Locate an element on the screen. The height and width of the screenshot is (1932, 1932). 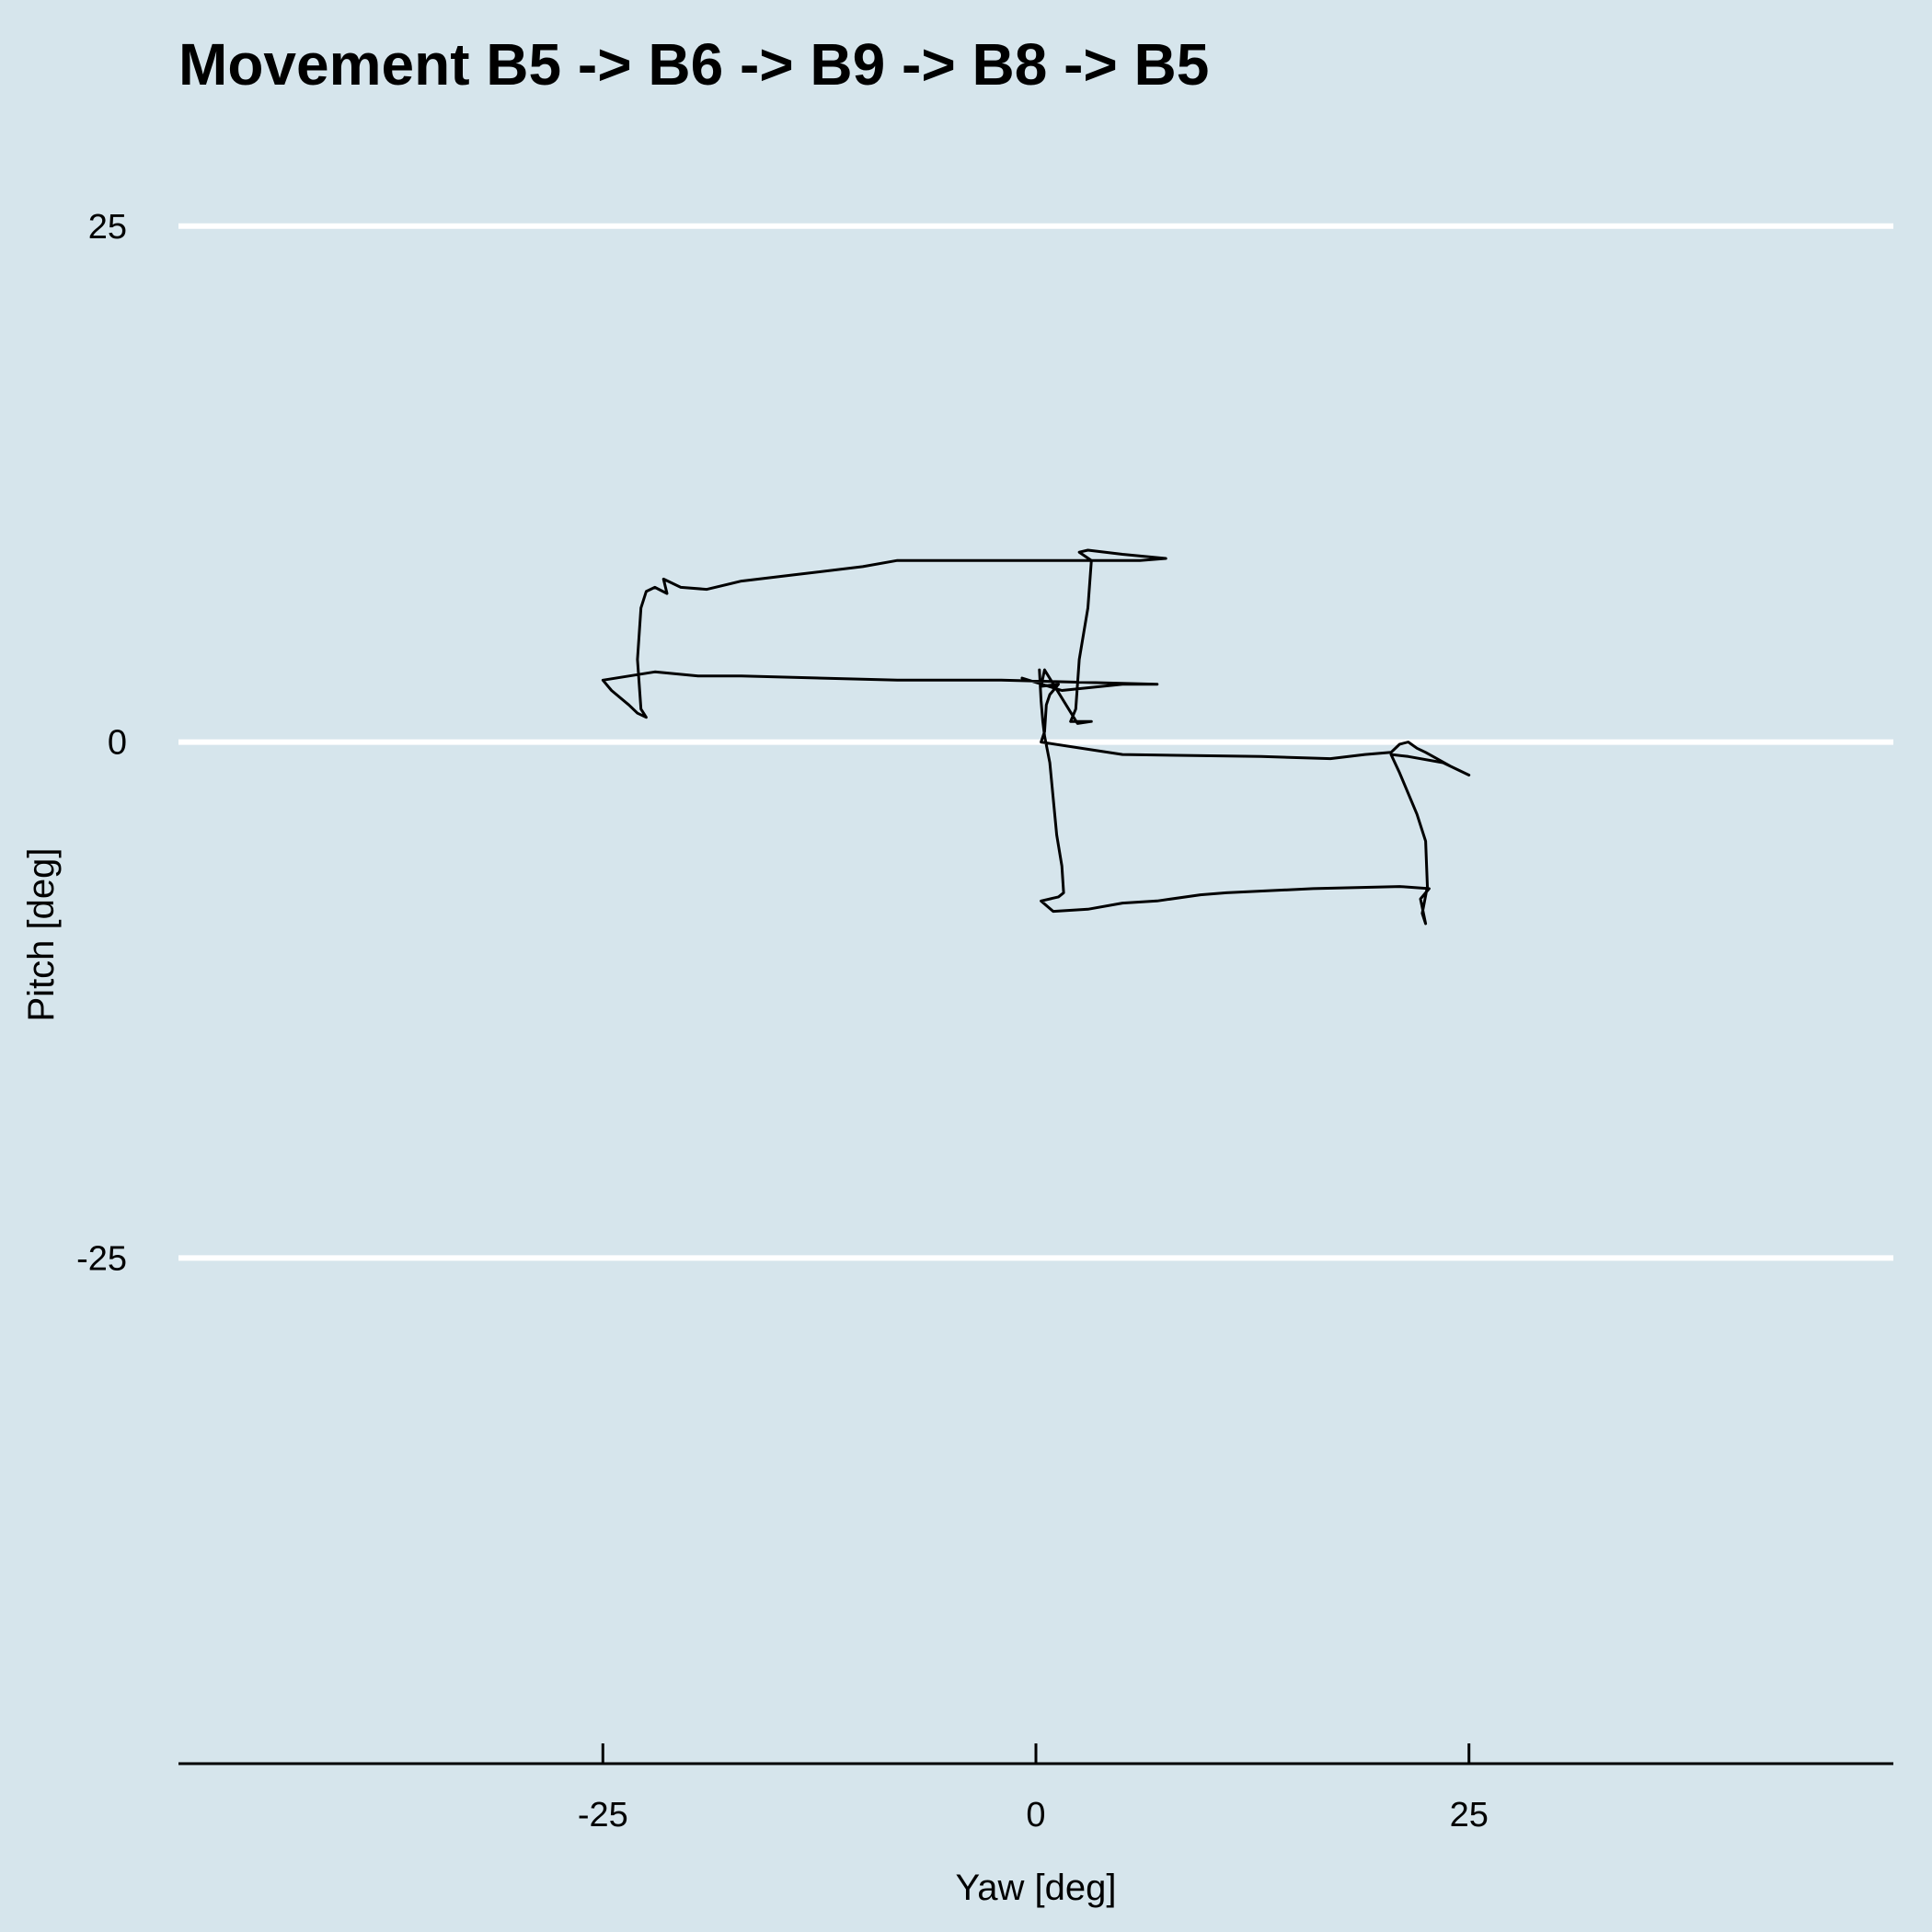
y-tick-label: 0 is located at coordinates (117, 743).